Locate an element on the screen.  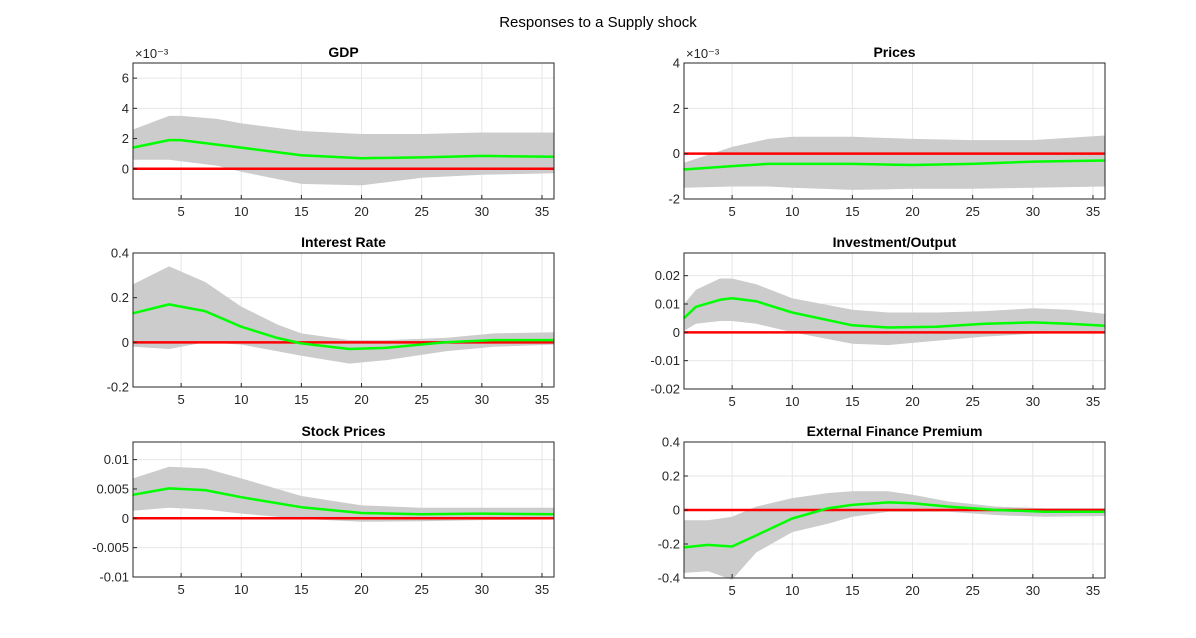
y-tick-label: 0.005 is located at coordinates (112, 488).